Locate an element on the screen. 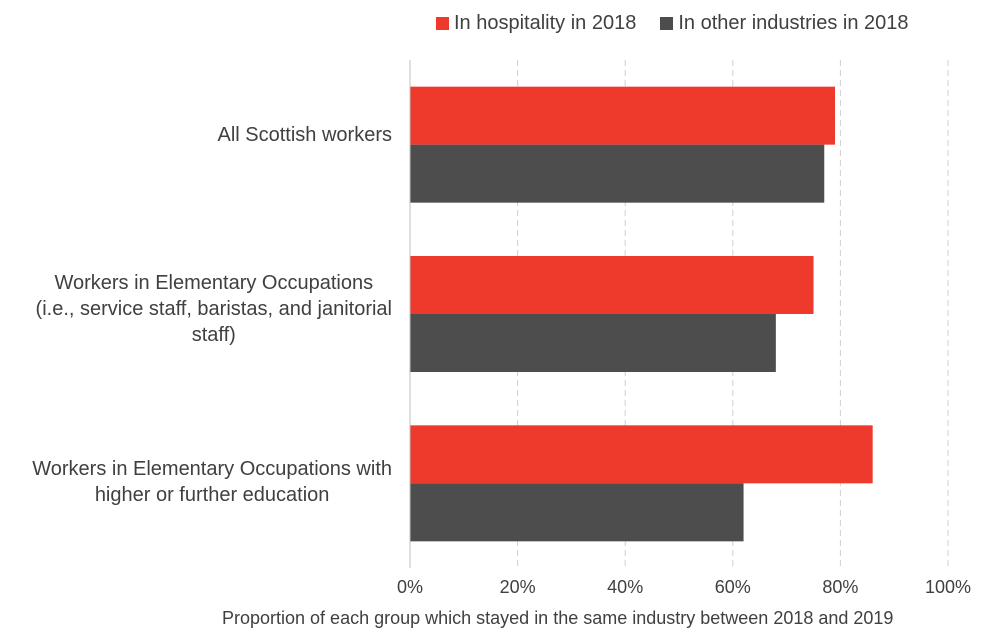 This screenshot has width=982, height=640. x-tick-label: 100% is located at coordinates (948, 587).